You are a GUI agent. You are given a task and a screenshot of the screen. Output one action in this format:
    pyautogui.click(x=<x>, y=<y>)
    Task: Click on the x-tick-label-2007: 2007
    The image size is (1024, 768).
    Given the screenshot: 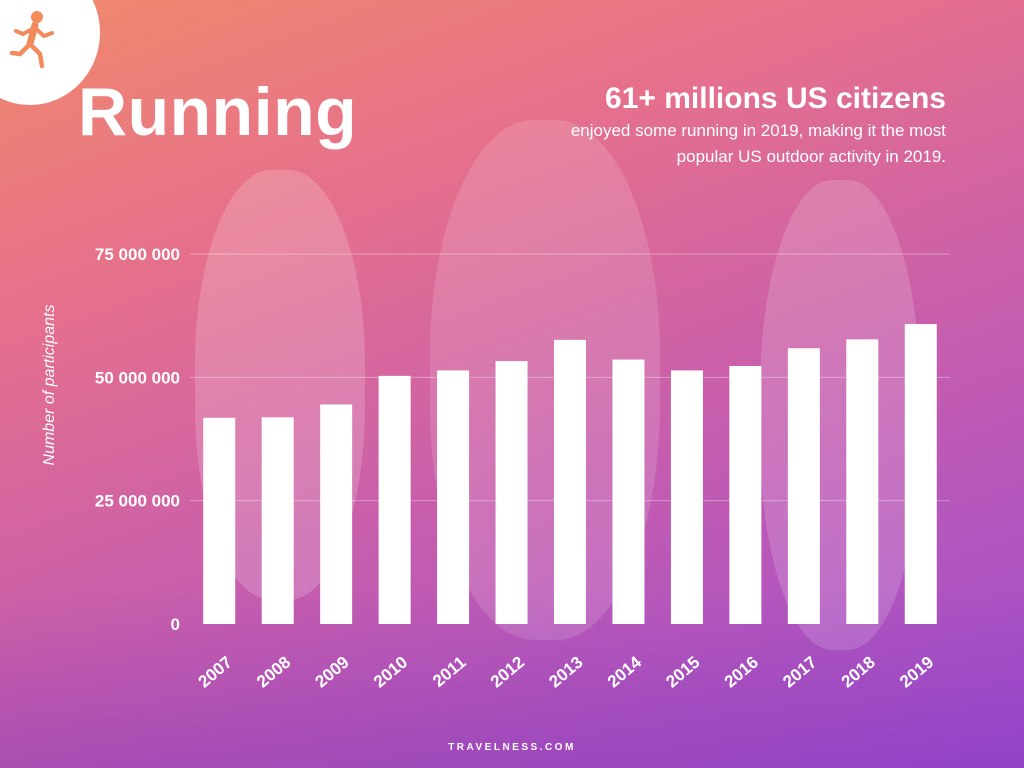 What is the action you would take?
    pyautogui.click(x=215, y=672)
    